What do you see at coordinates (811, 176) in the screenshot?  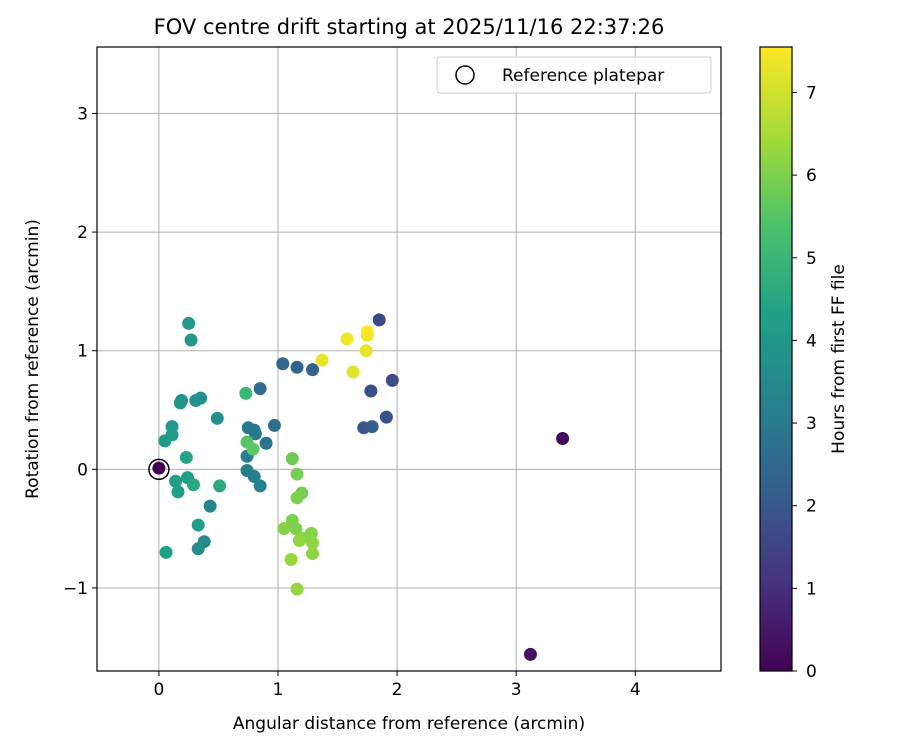 I see `colorbar-tick-label: 6` at bounding box center [811, 176].